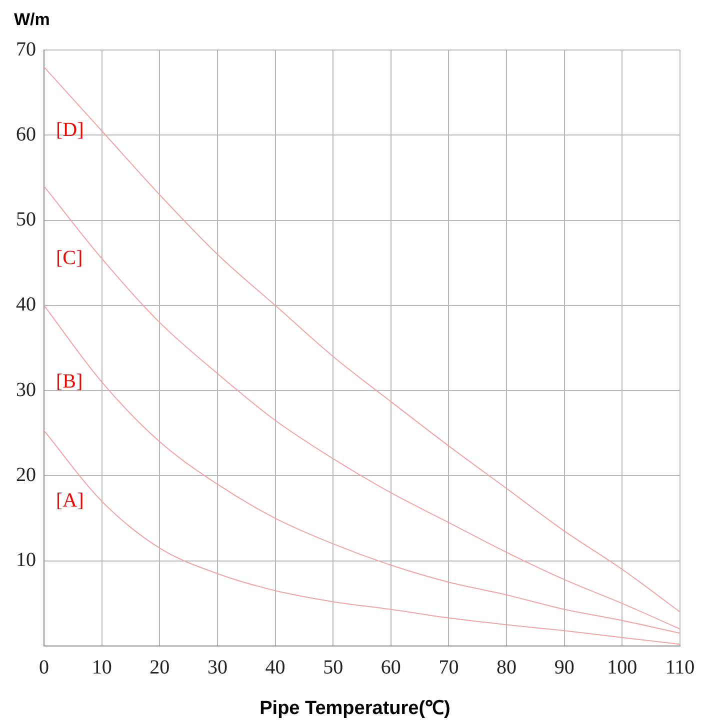  I want to click on x-tick-label: 60, so click(390, 667).